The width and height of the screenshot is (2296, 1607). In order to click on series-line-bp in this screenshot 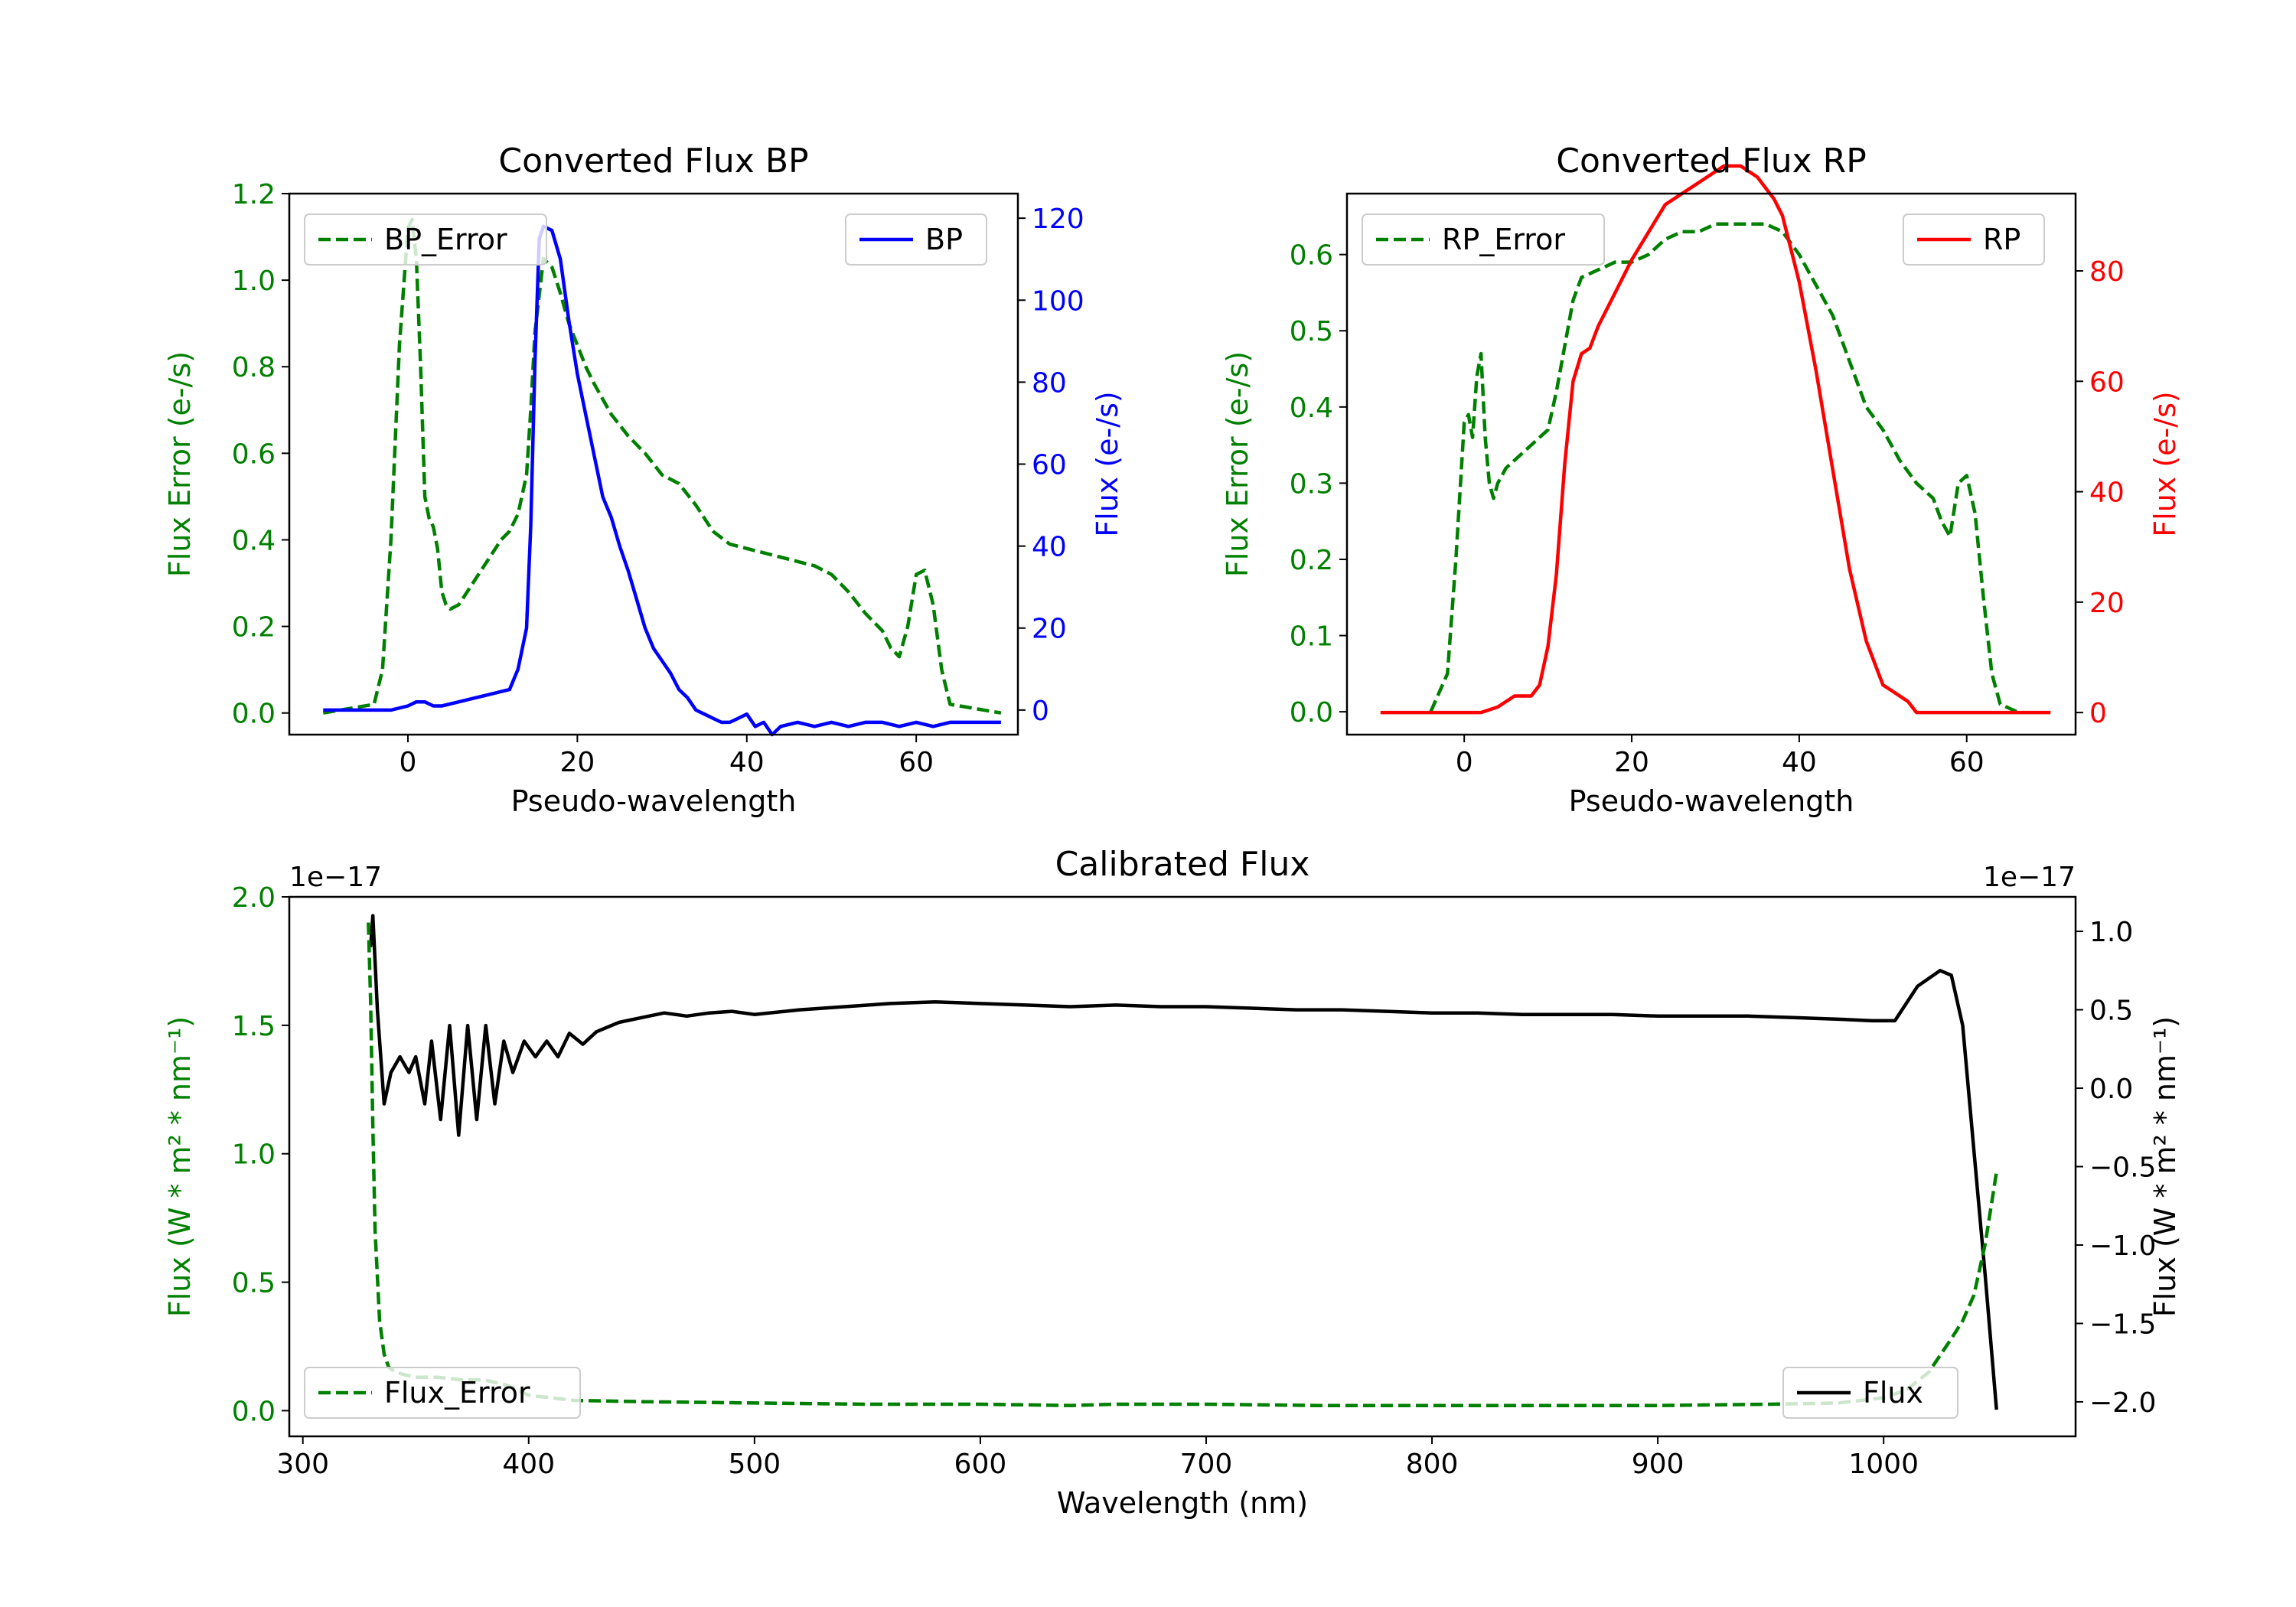, I will do `click(662, 480)`.